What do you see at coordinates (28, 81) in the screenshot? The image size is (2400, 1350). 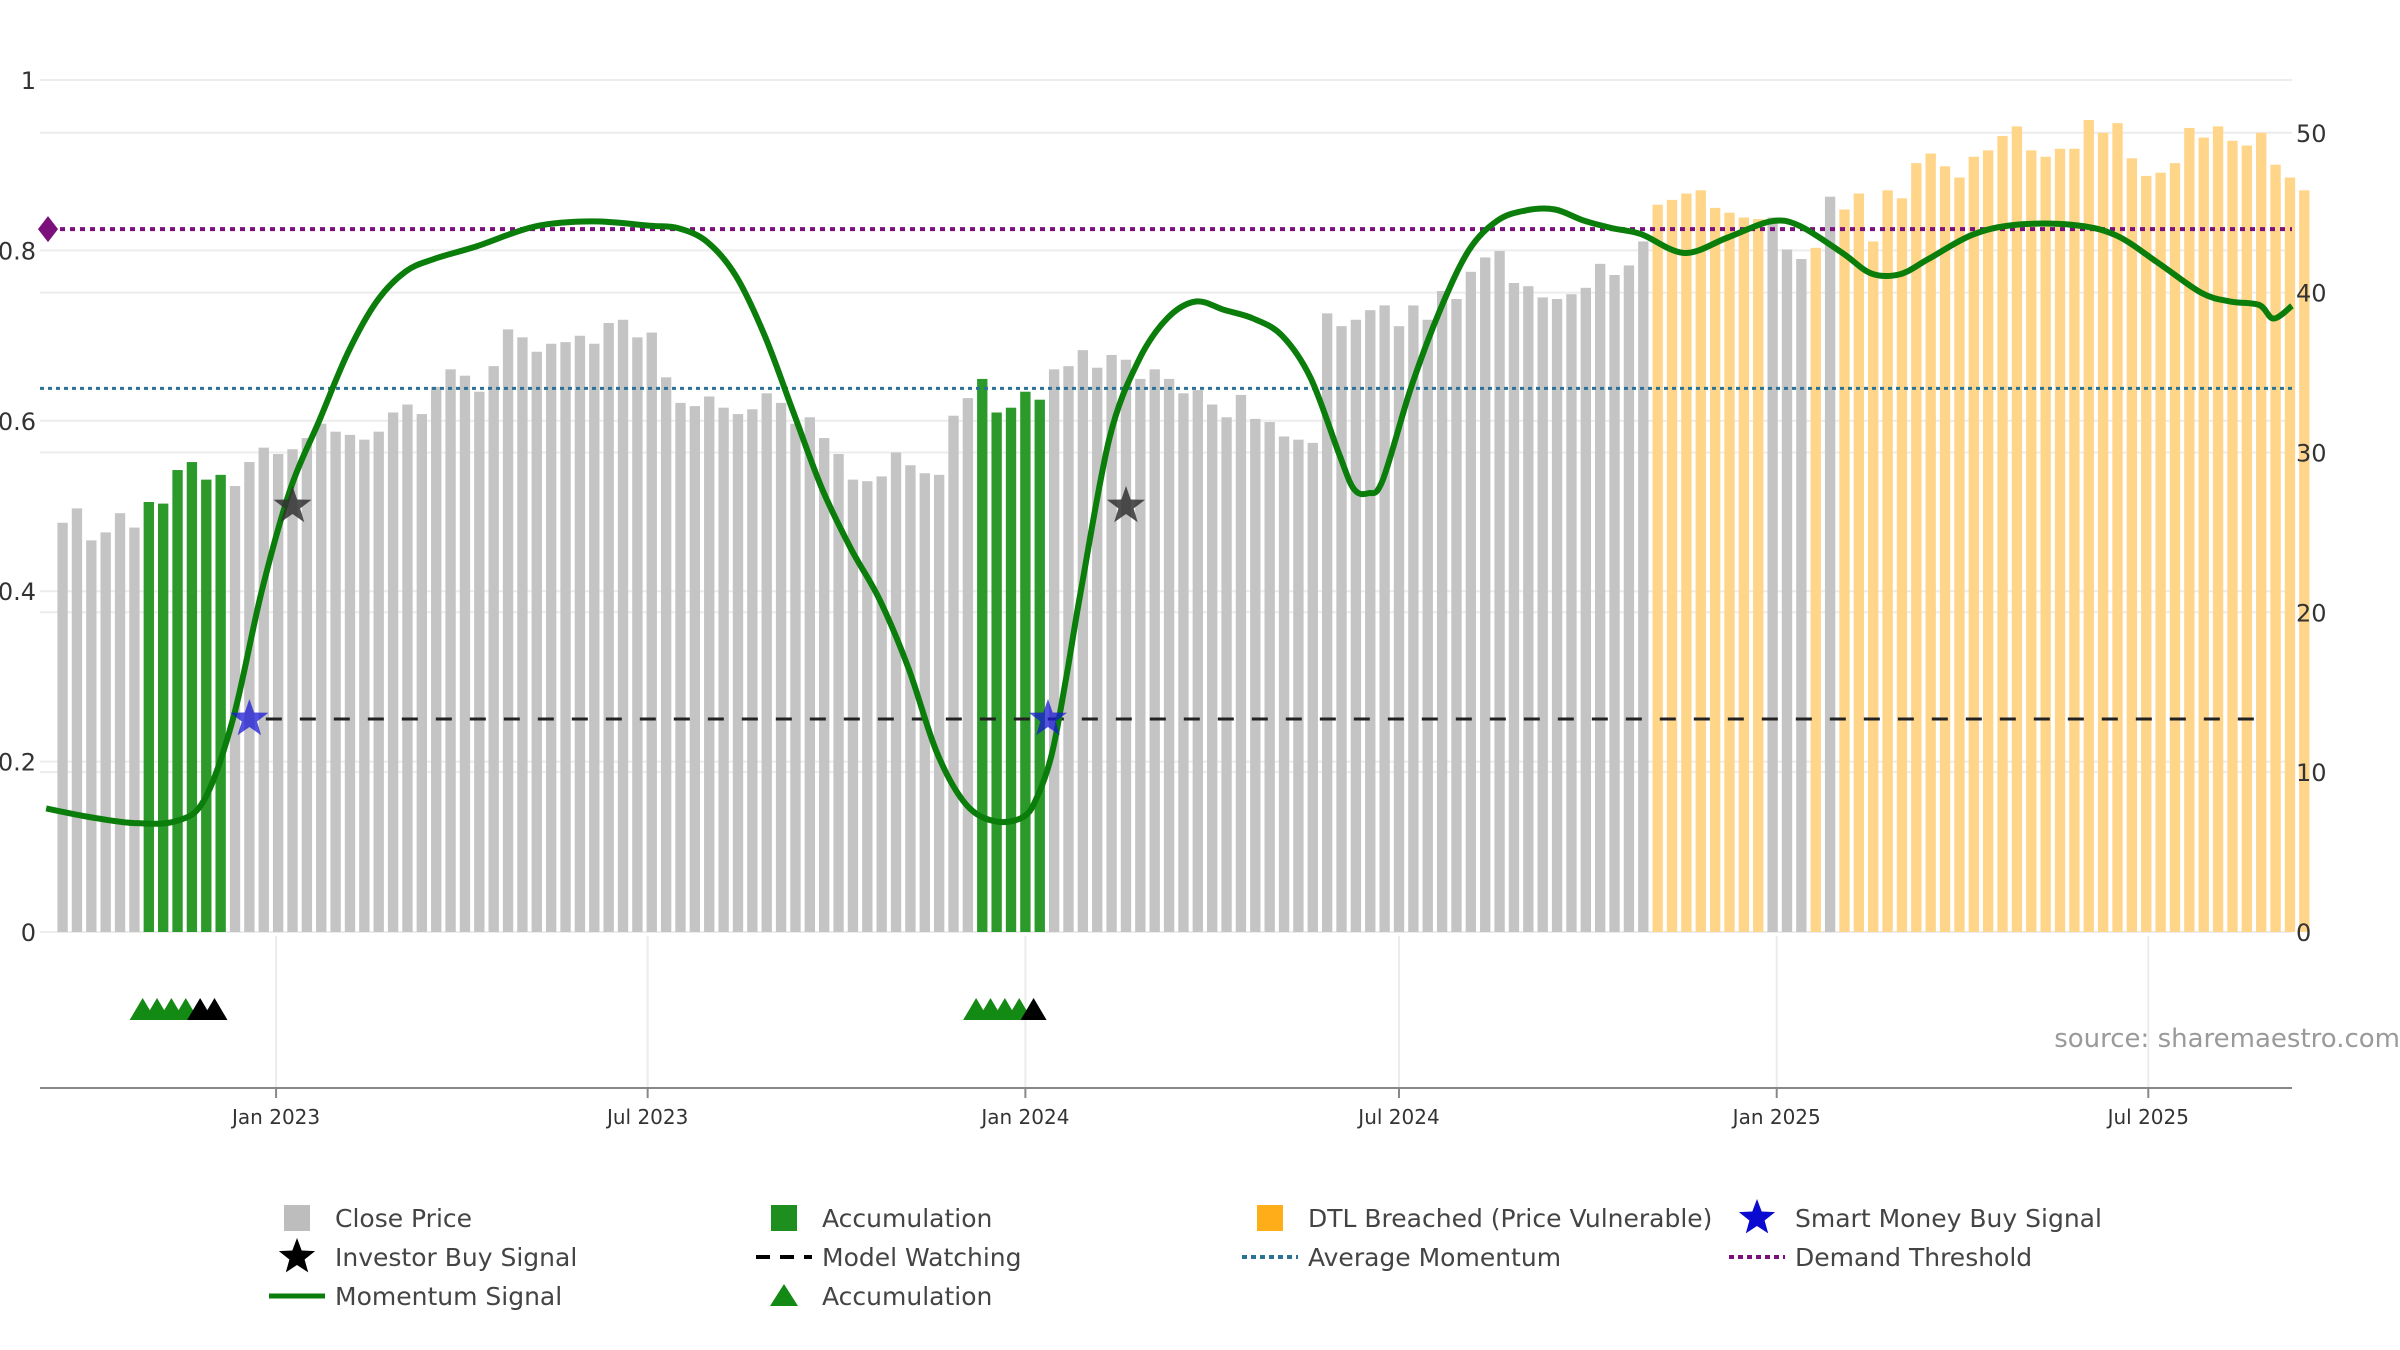 I see `left-tick-label: 1` at bounding box center [28, 81].